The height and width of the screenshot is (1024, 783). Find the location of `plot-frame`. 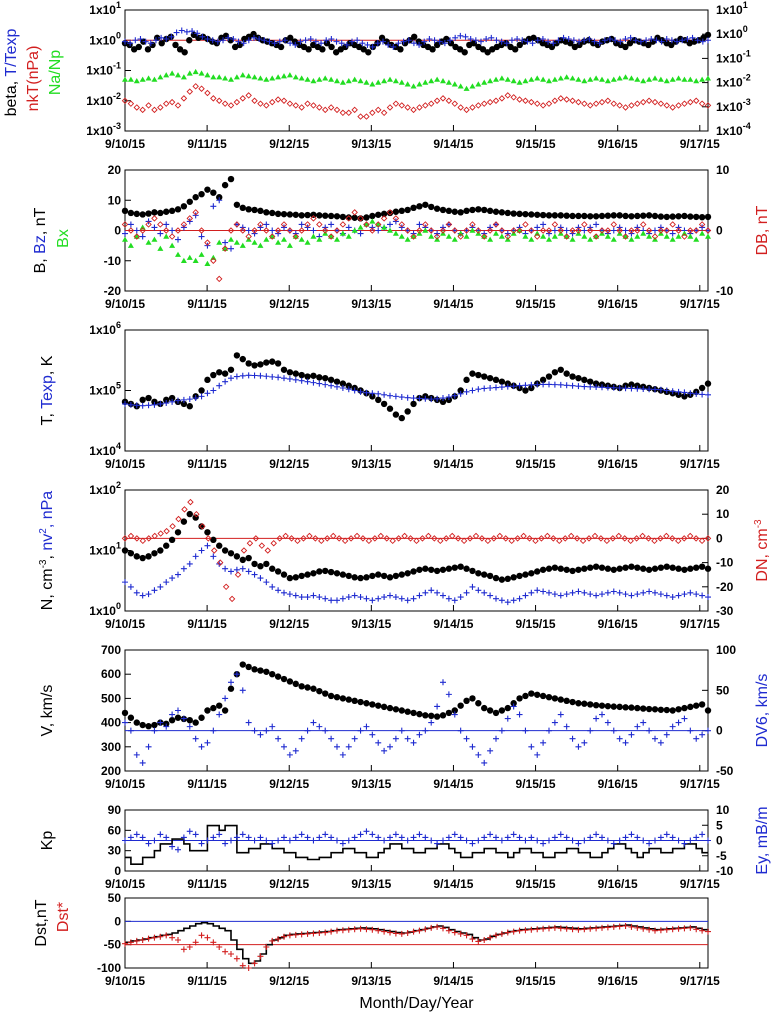

plot-frame is located at coordinates (416, 933).